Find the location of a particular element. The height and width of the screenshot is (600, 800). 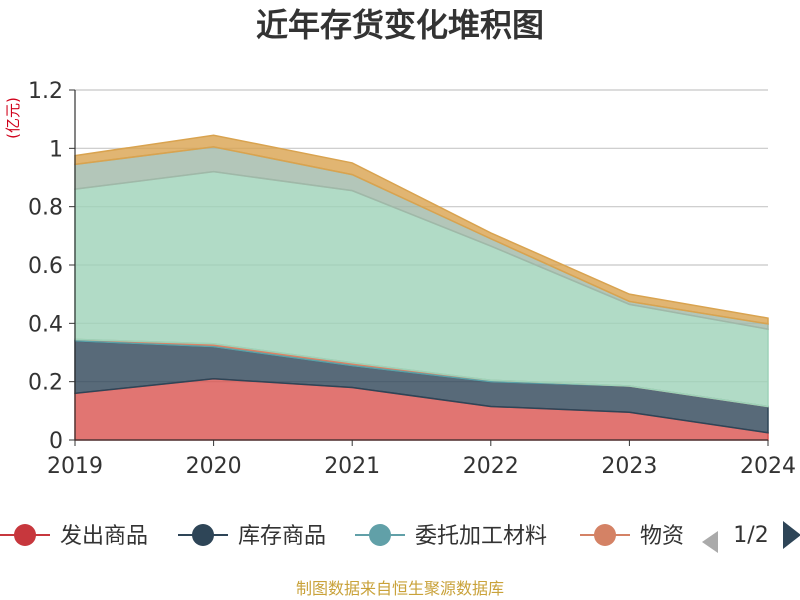

legend-item: 委托加工材料 is located at coordinates (451, 536).